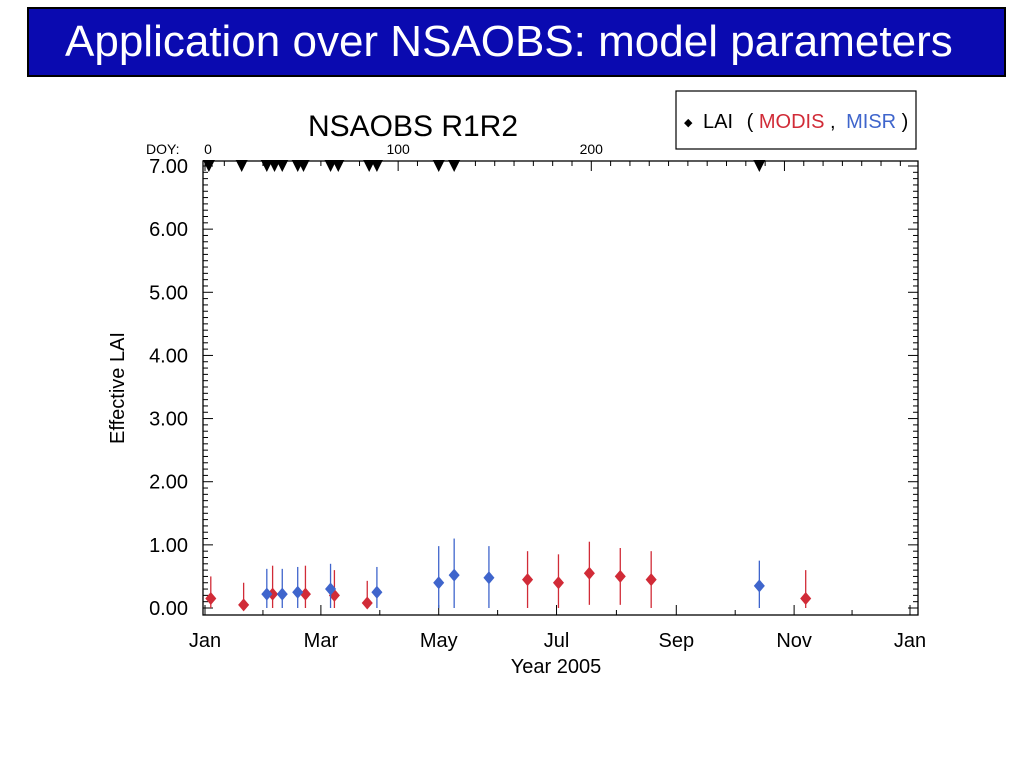 This screenshot has width=1024, height=768. Describe the element at coordinates (398, 149) in the screenshot. I see `doy-tick-label: 100` at that location.